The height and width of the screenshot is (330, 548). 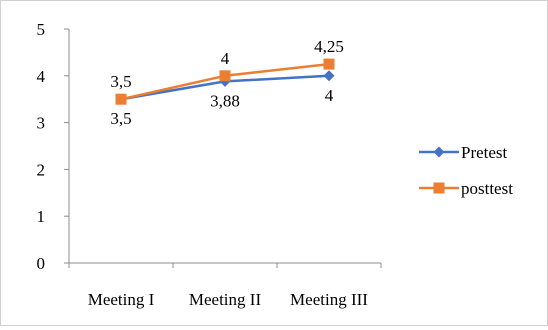 I want to click on y-tick-label: 2, so click(x=41, y=169).